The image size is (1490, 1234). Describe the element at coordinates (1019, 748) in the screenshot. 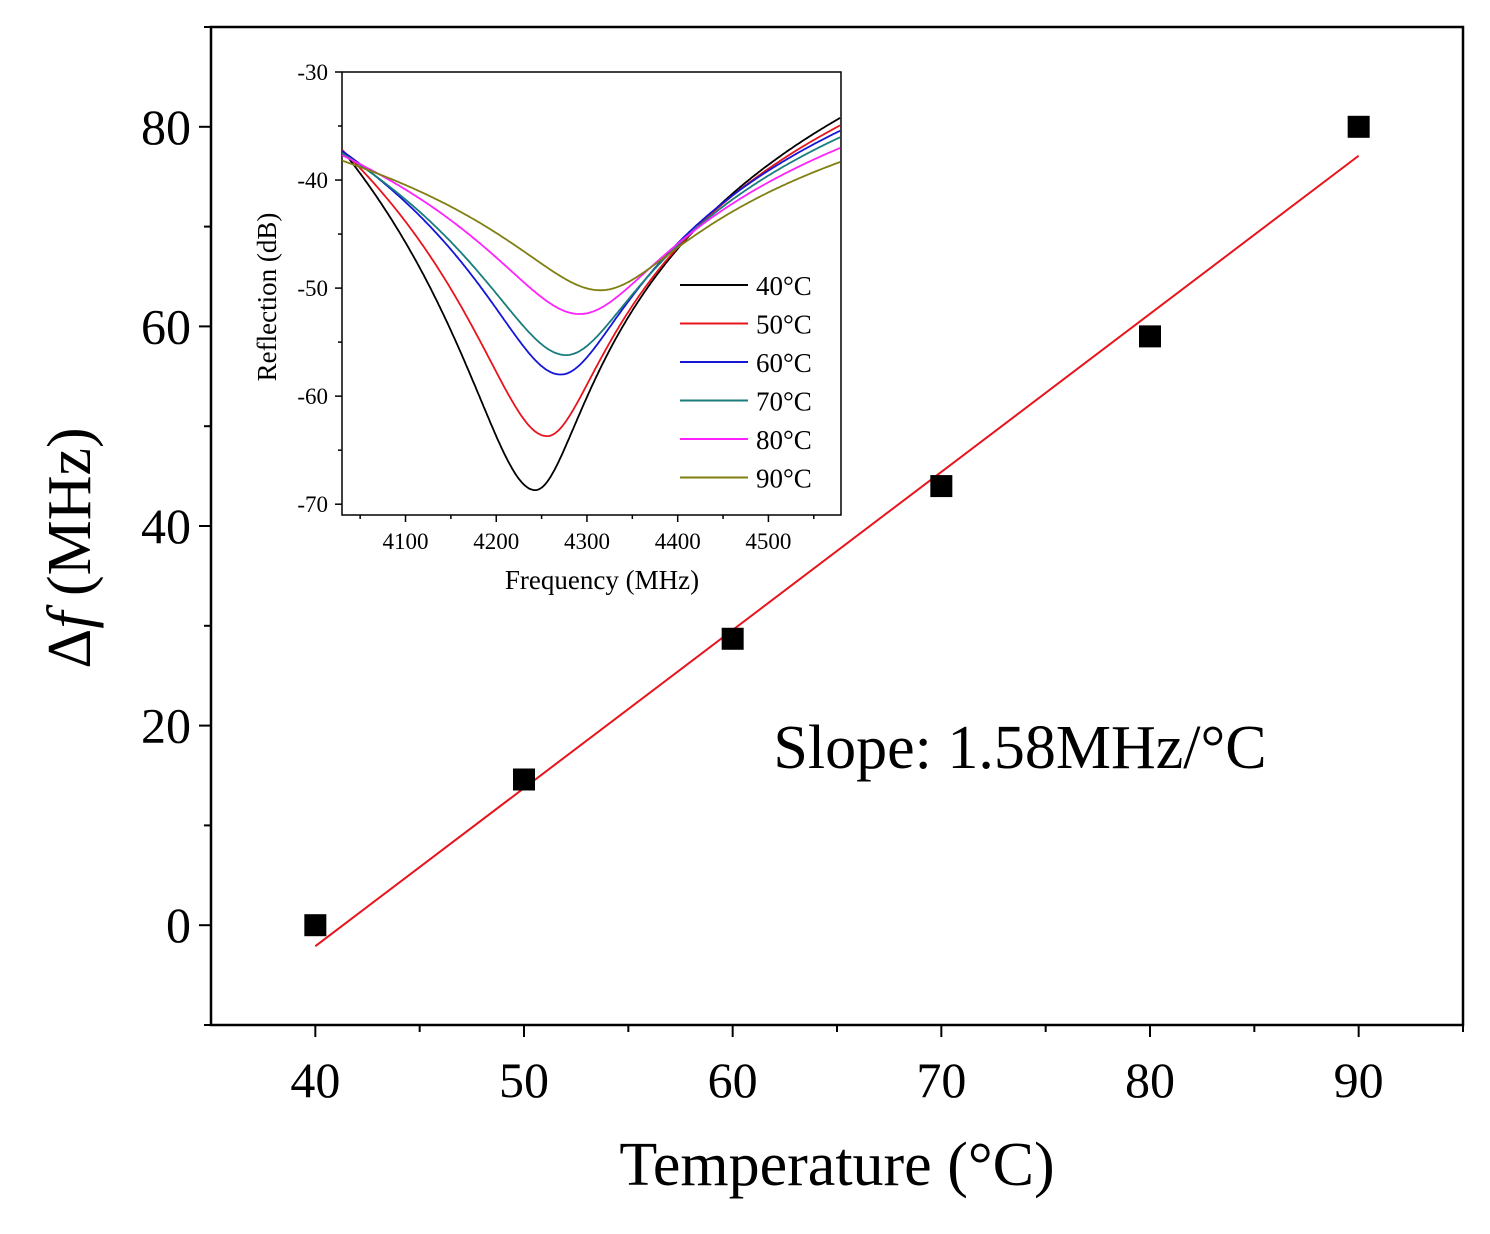

I see `slope-annotation: Slope: 1.58MHz/°C` at that location.